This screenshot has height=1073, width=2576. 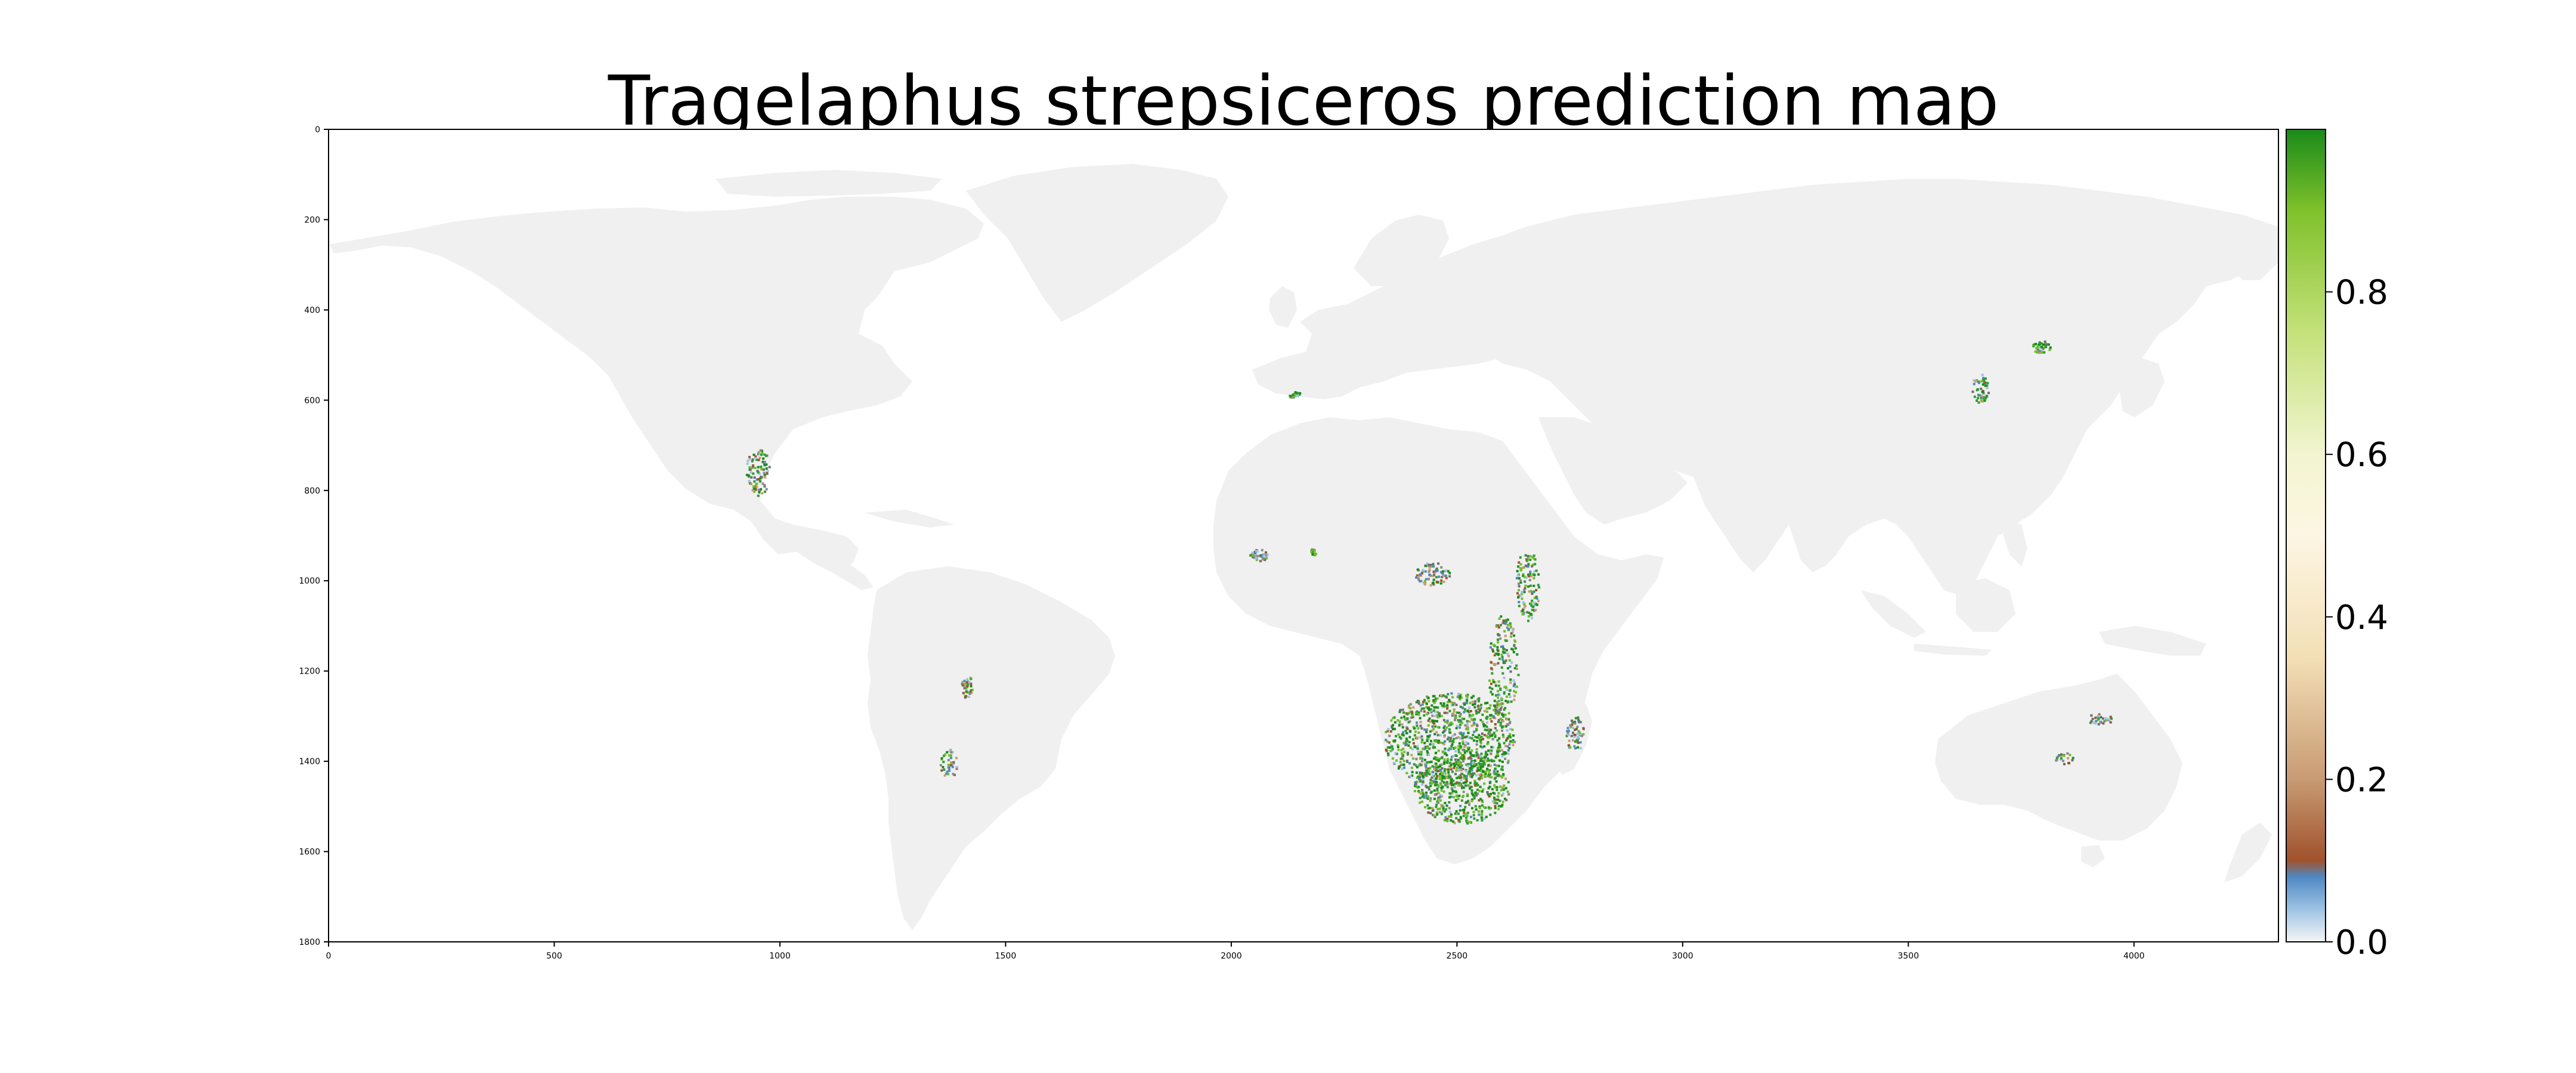 What do you see at coordinates (2362, 780) in the screenshot?
I see `colorbar-tick-label: 0.2` at bounding box center [2362, 780].